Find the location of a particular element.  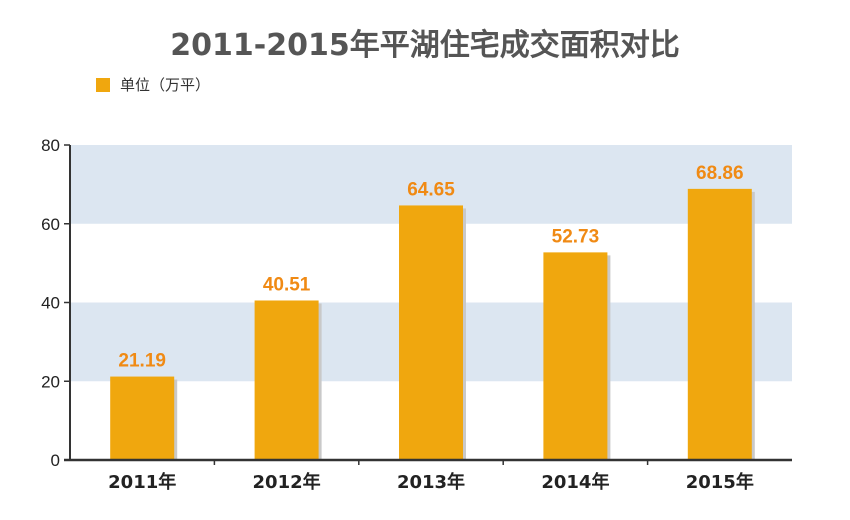

legend-label: 单位（万平） is located at coordinates (165, 85).